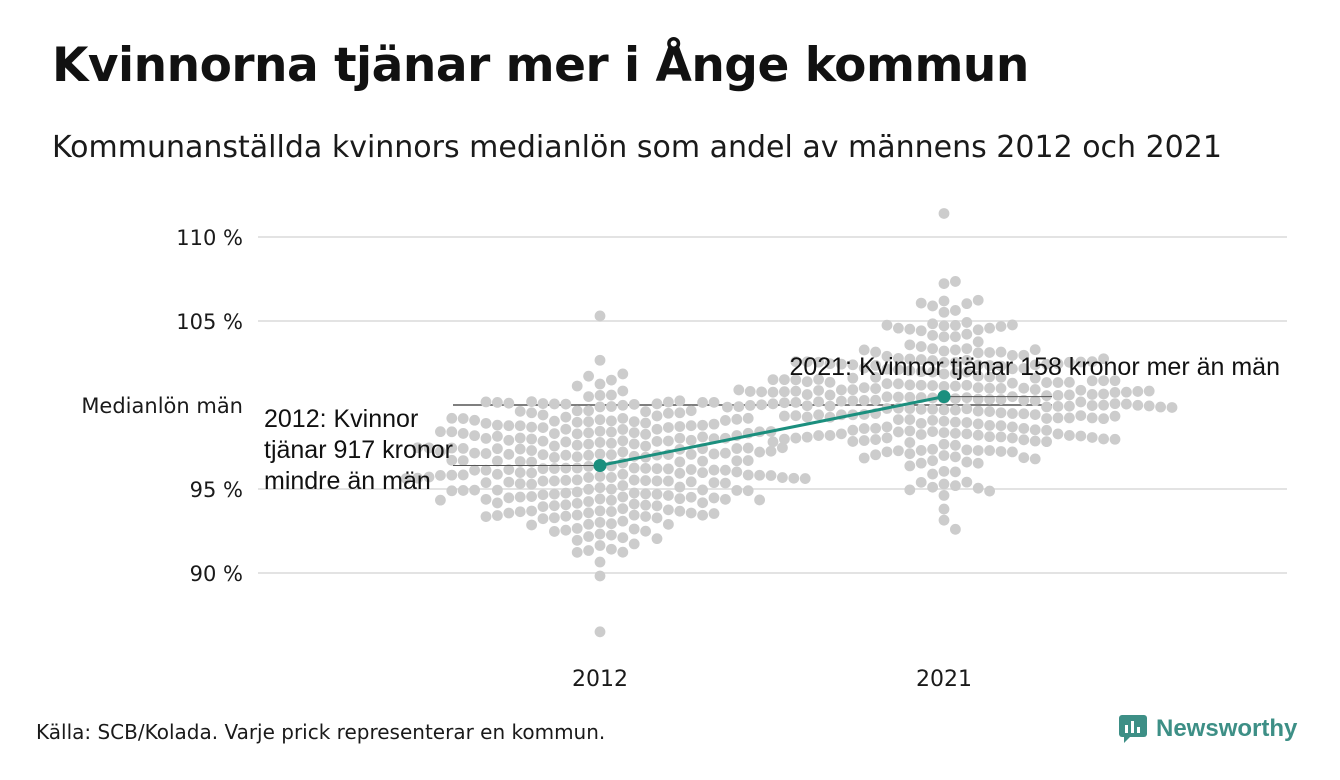 The width and height of the screenshot is (1340, 780). What do you see at coordinates (944, 397) in the screenshot?
I see `highlight-point-2021` at bounding box center [944, 397].